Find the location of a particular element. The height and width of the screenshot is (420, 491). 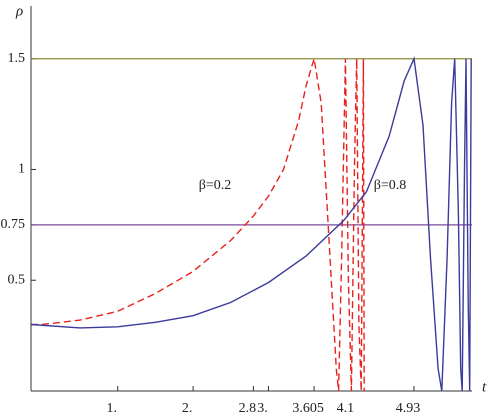

x-tick-label: 1. is located at coordinates (111, 408).